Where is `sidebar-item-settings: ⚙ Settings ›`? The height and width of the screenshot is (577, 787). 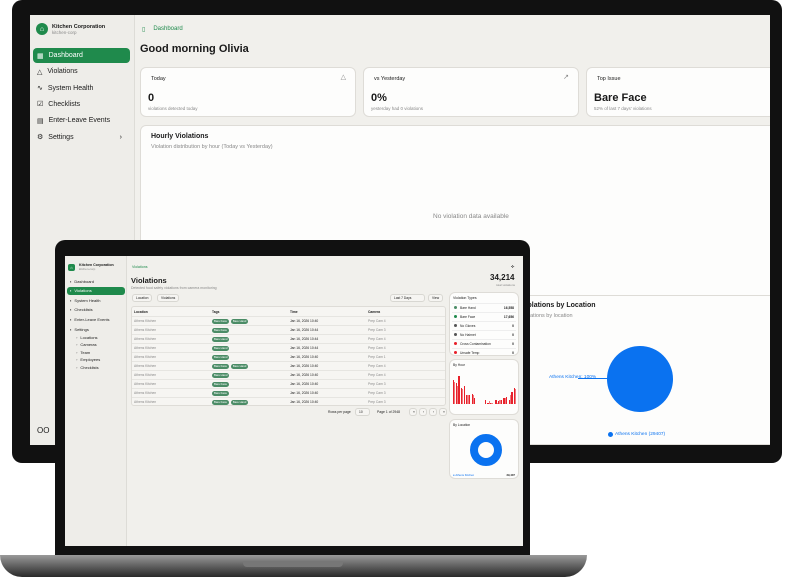 sidebar-item-settings: ⚙ Settings › is located at coordinates (81, 137).